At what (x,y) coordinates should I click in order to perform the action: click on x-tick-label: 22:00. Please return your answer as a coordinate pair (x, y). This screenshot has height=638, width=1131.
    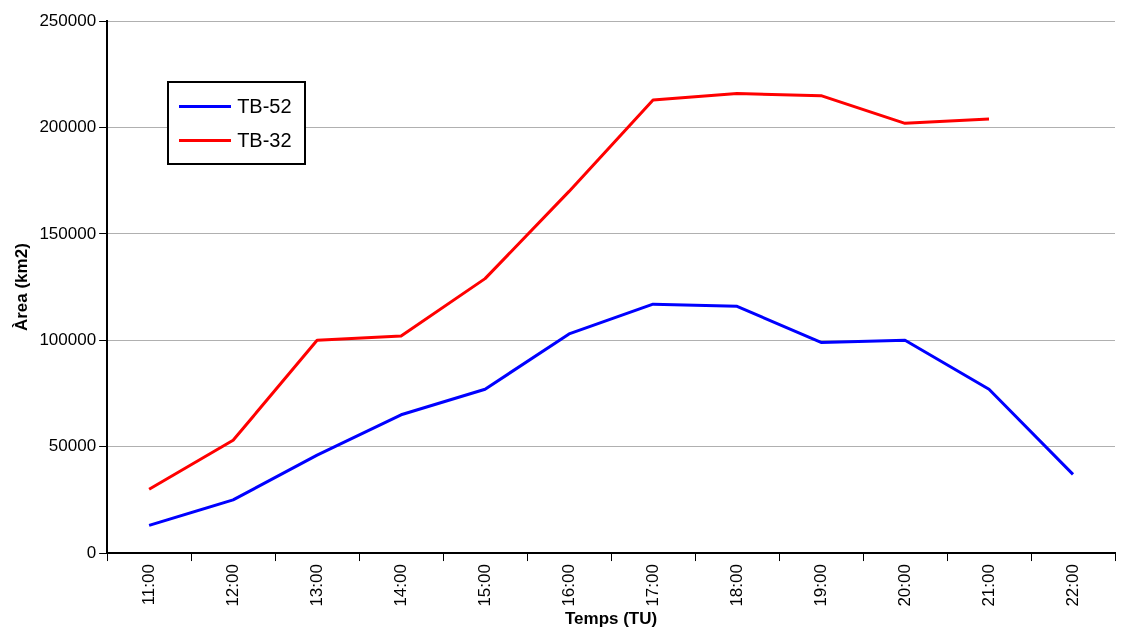
    Looking at the image, I should click on (1072, 585).